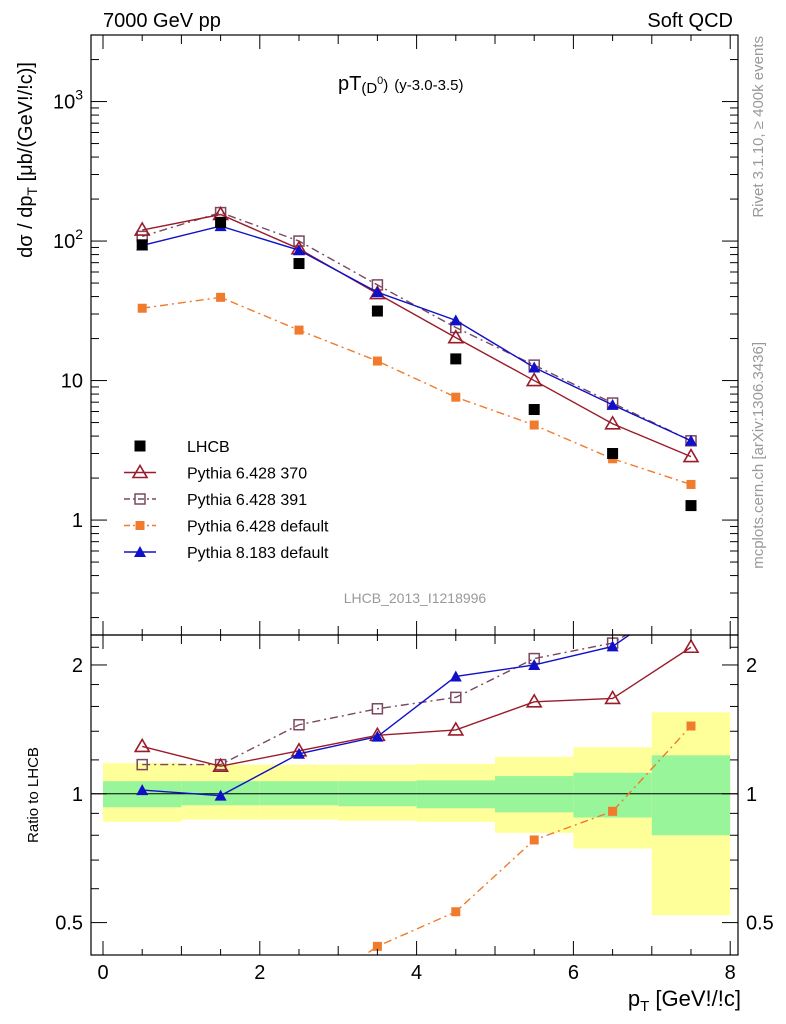 This screenshot has width=786, height=1024. What do you see at coordinates (428, 85) in the screenshot?
I see `title-range: (y-3.0-3.5)` at bounding box center [428, 85].